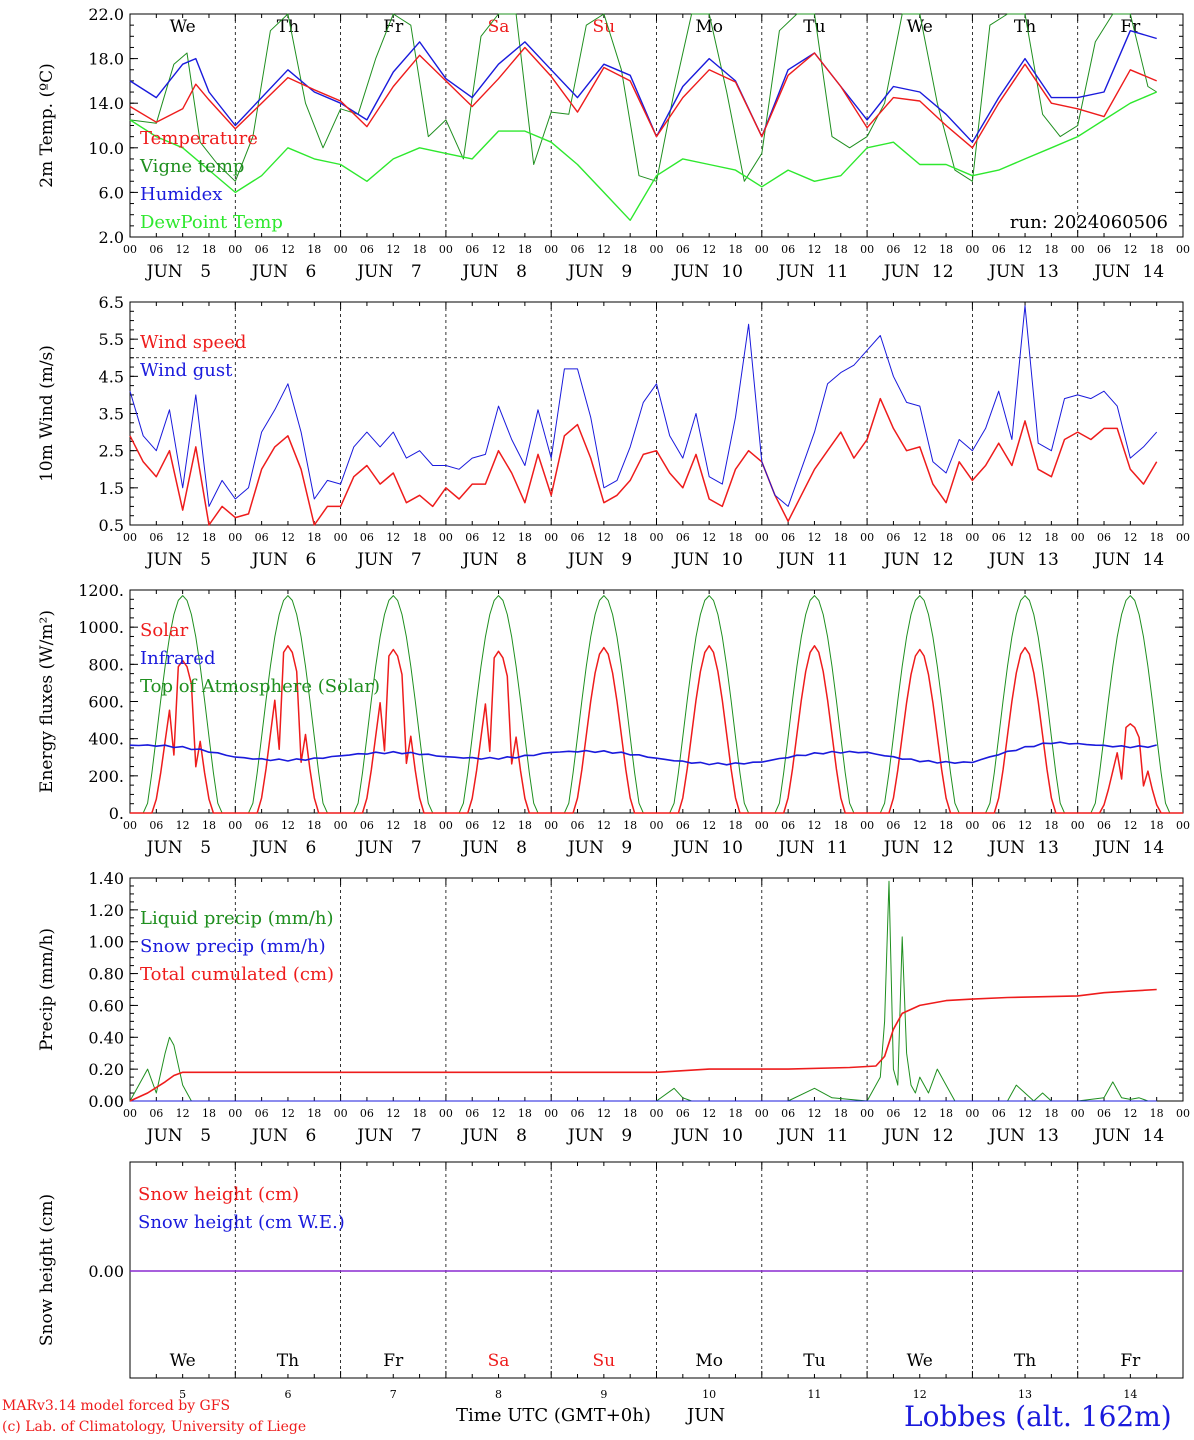 This screenshot has width=1194, height=1440. Describe the element at coordinates (393, 1361) in the screenshot. I see `weekday-label: Fr` at that location.